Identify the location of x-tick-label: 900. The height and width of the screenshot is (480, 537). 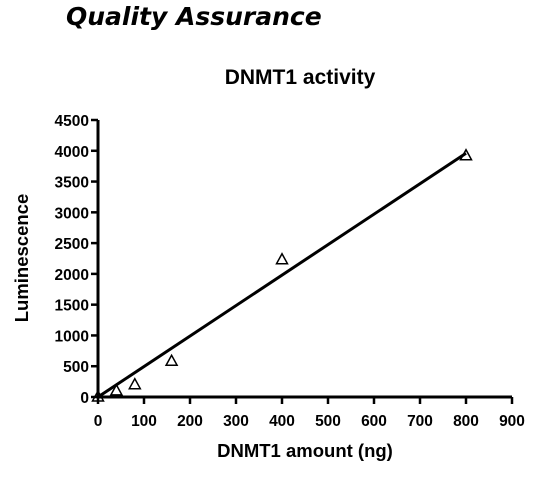
(512, 421).